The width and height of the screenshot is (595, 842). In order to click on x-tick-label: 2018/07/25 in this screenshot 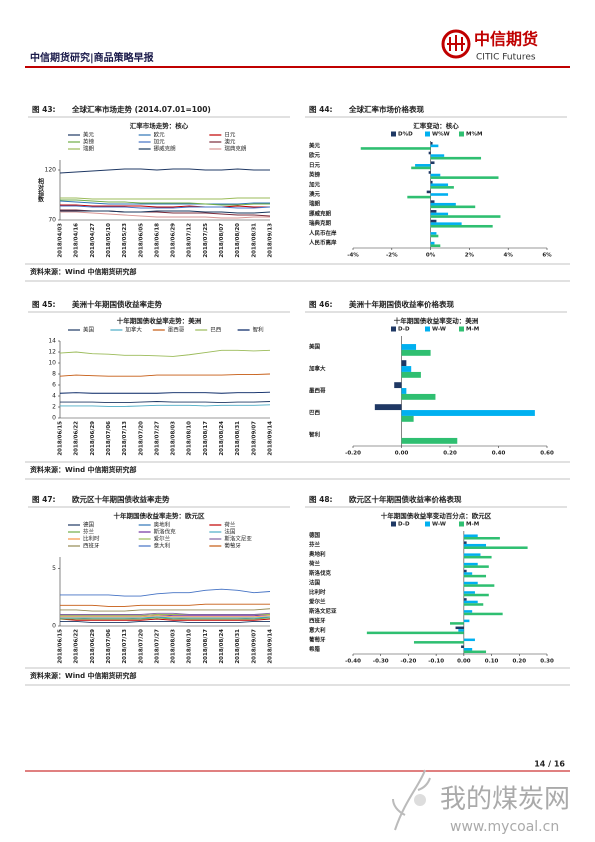, I will do `click(206, 240)`.